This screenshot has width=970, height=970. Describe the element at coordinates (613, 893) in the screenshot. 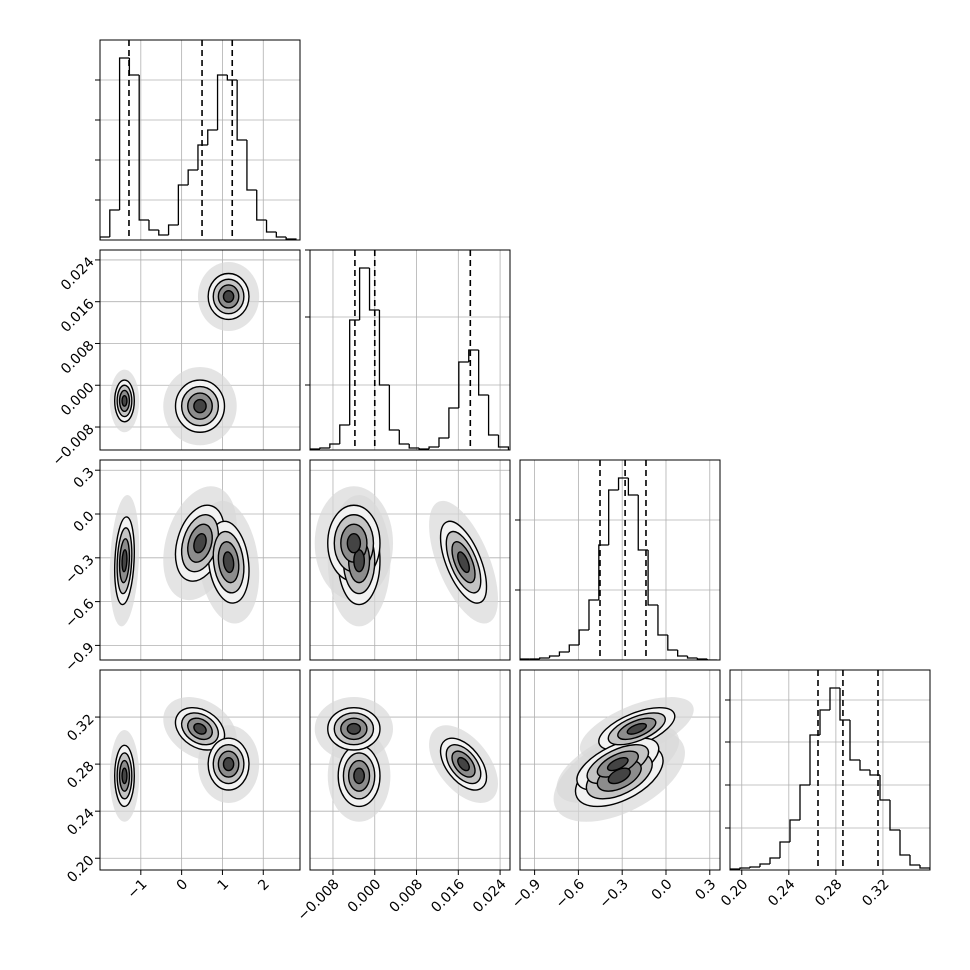

I see `x-tick-label: −0.3` at that location.